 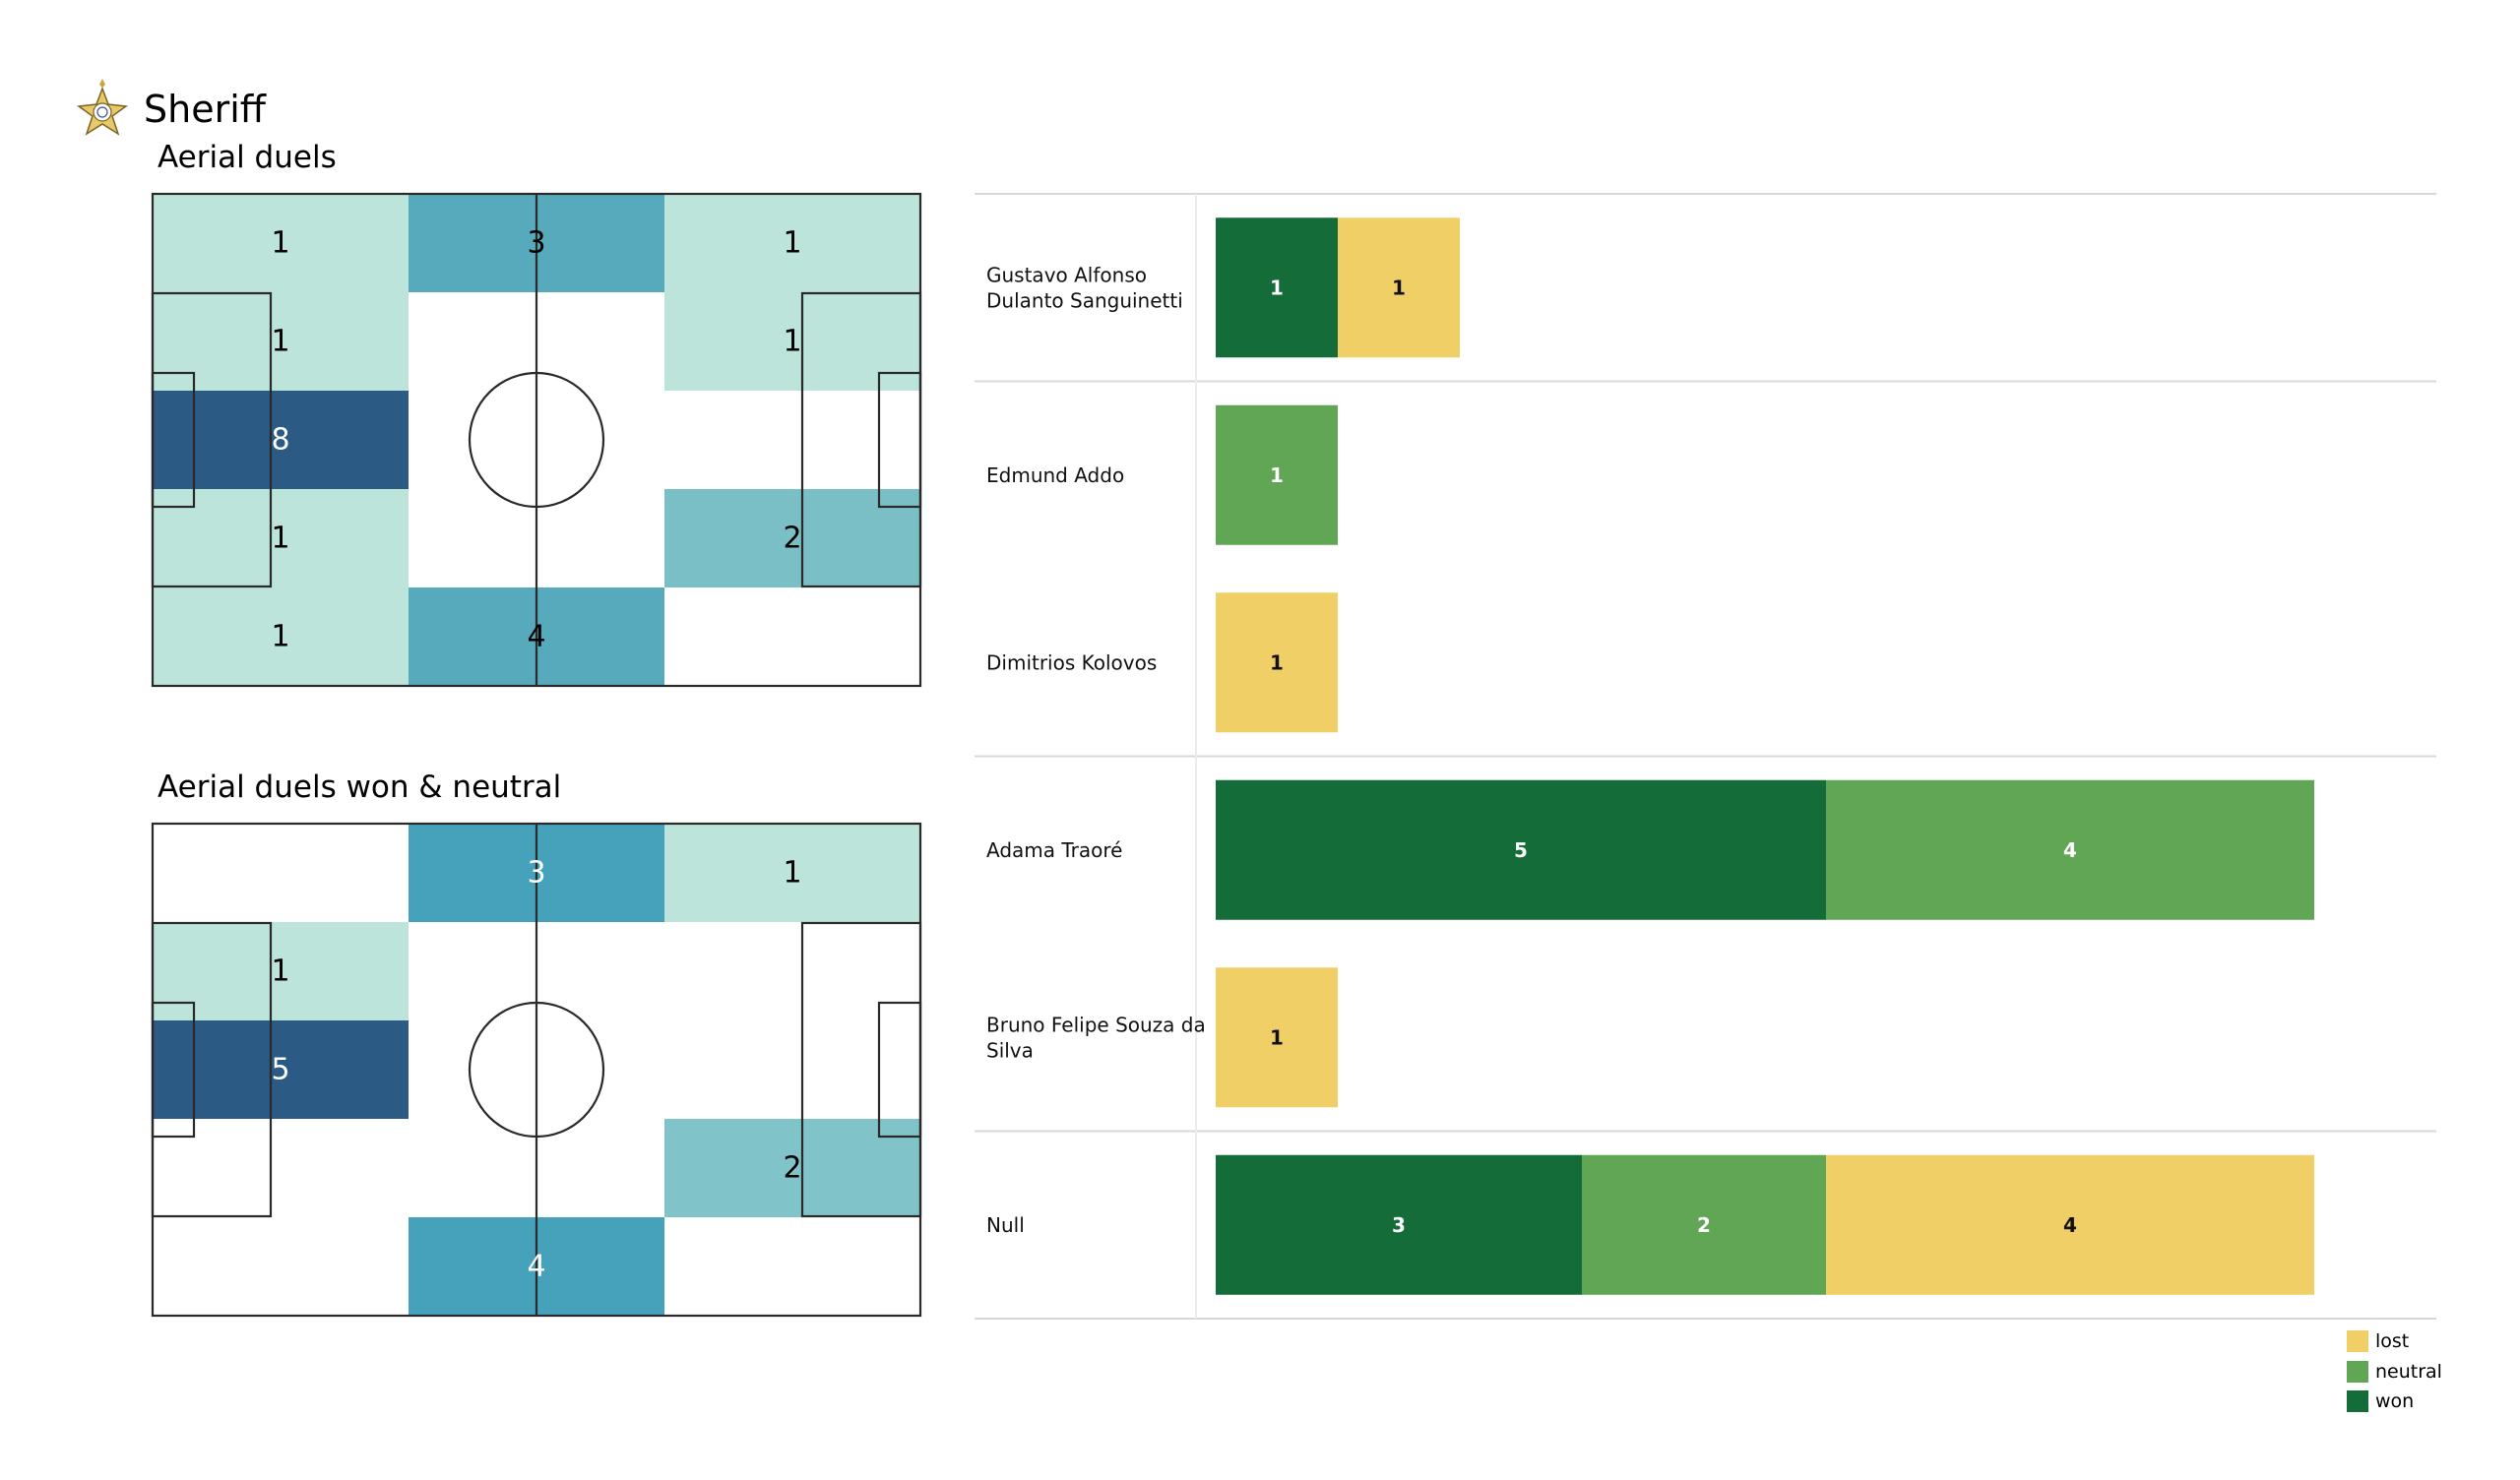 I want to click on legend-label: neutral, so click(x=2408, y=1372).